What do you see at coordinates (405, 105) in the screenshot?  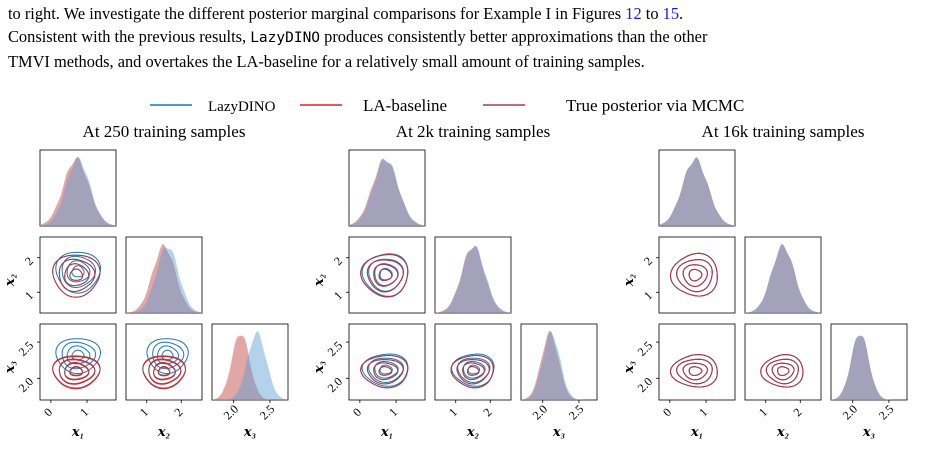 I see `legend-label-2: LA-baseline` at bounding box center [405, 105].